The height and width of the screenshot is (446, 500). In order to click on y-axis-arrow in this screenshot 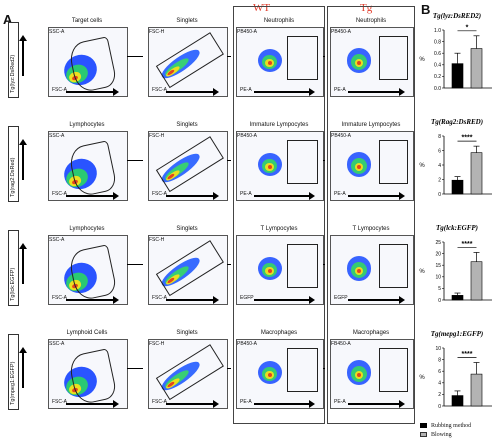, I will do `click(23, 370)`.